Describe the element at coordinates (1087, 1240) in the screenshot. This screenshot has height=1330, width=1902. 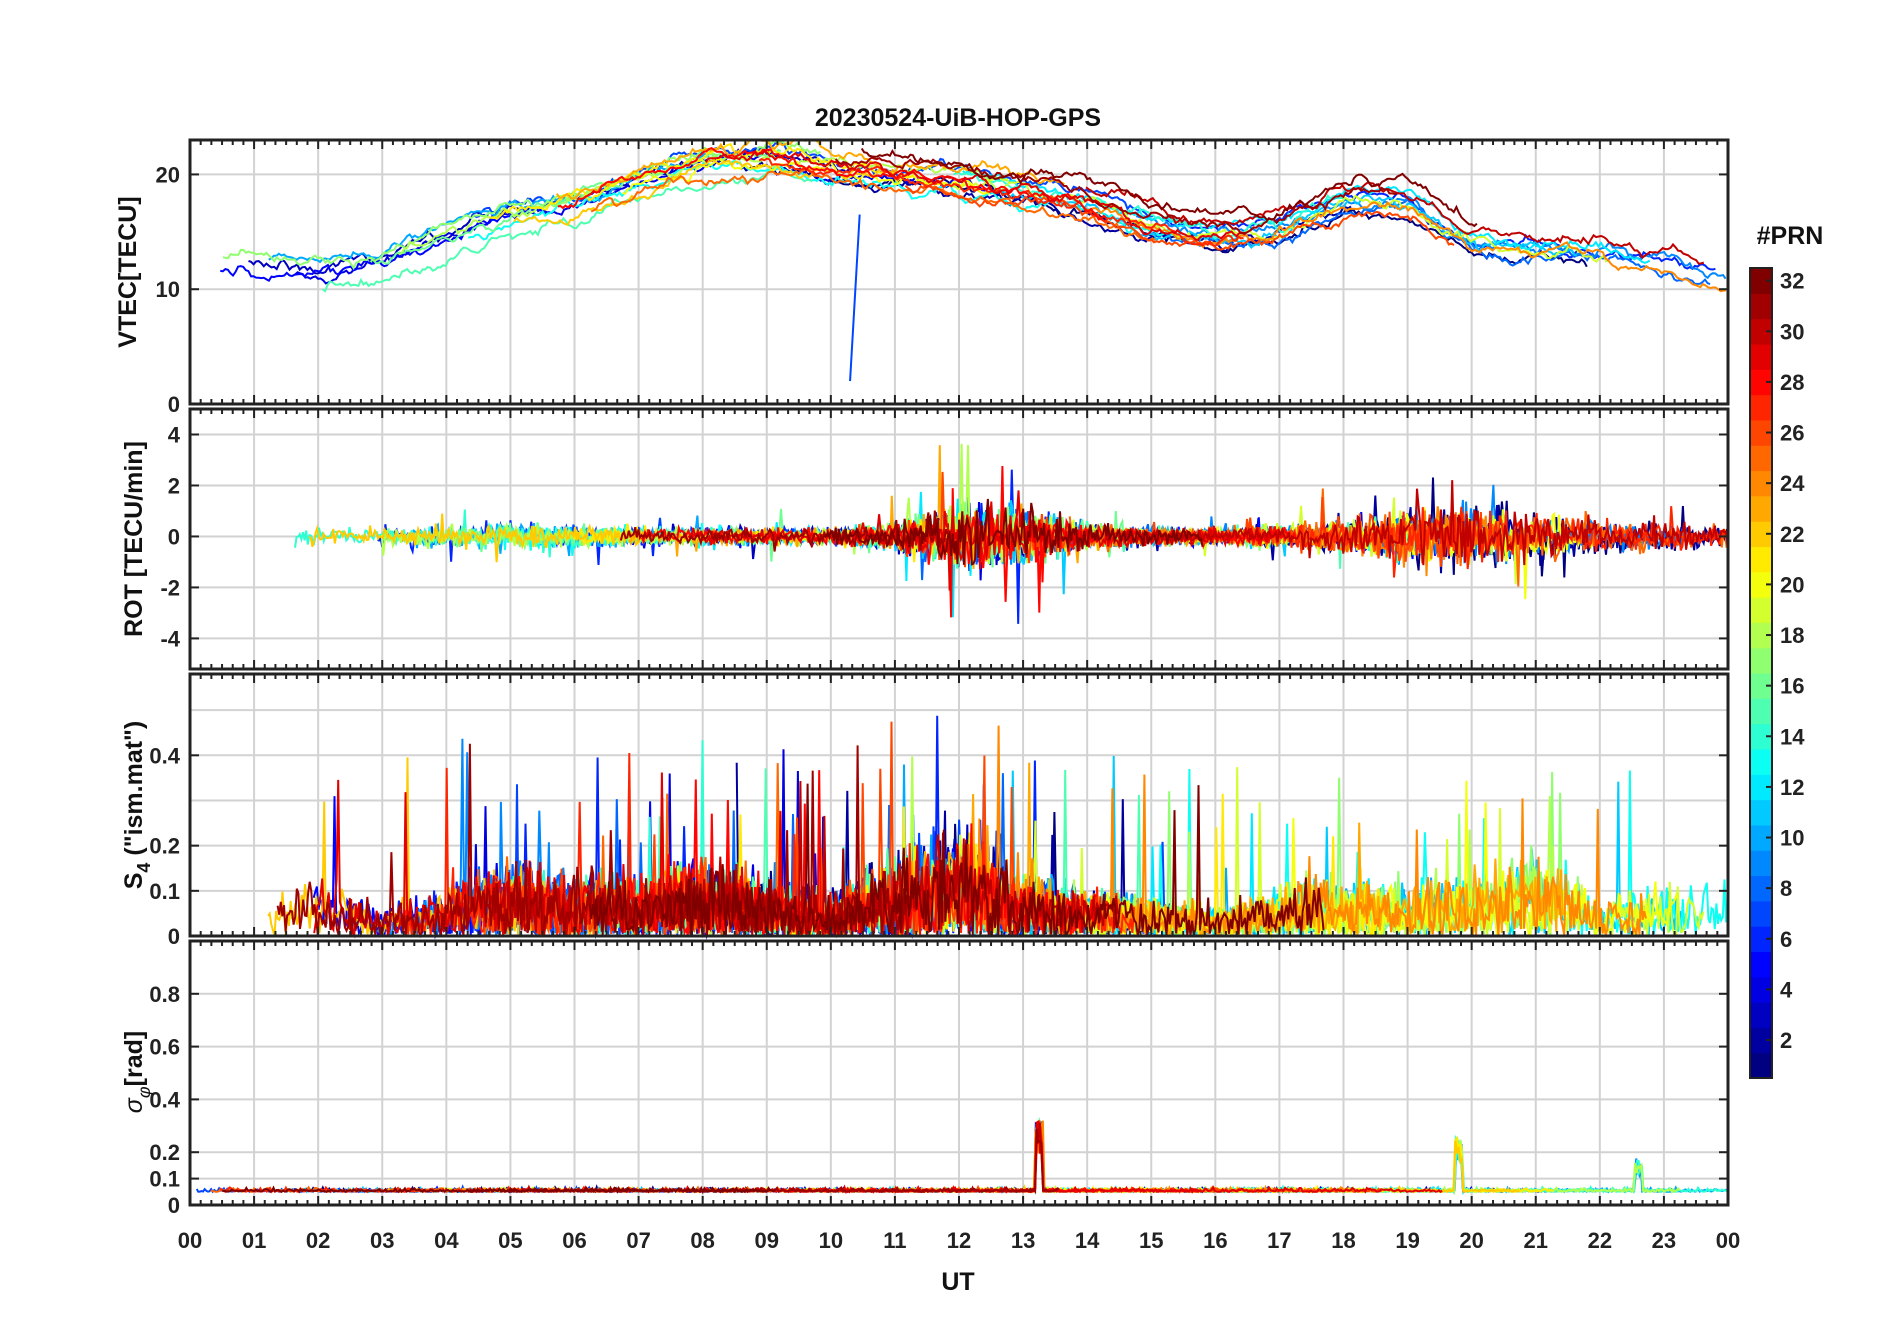
I see `x-tick-label: 14` at that location.